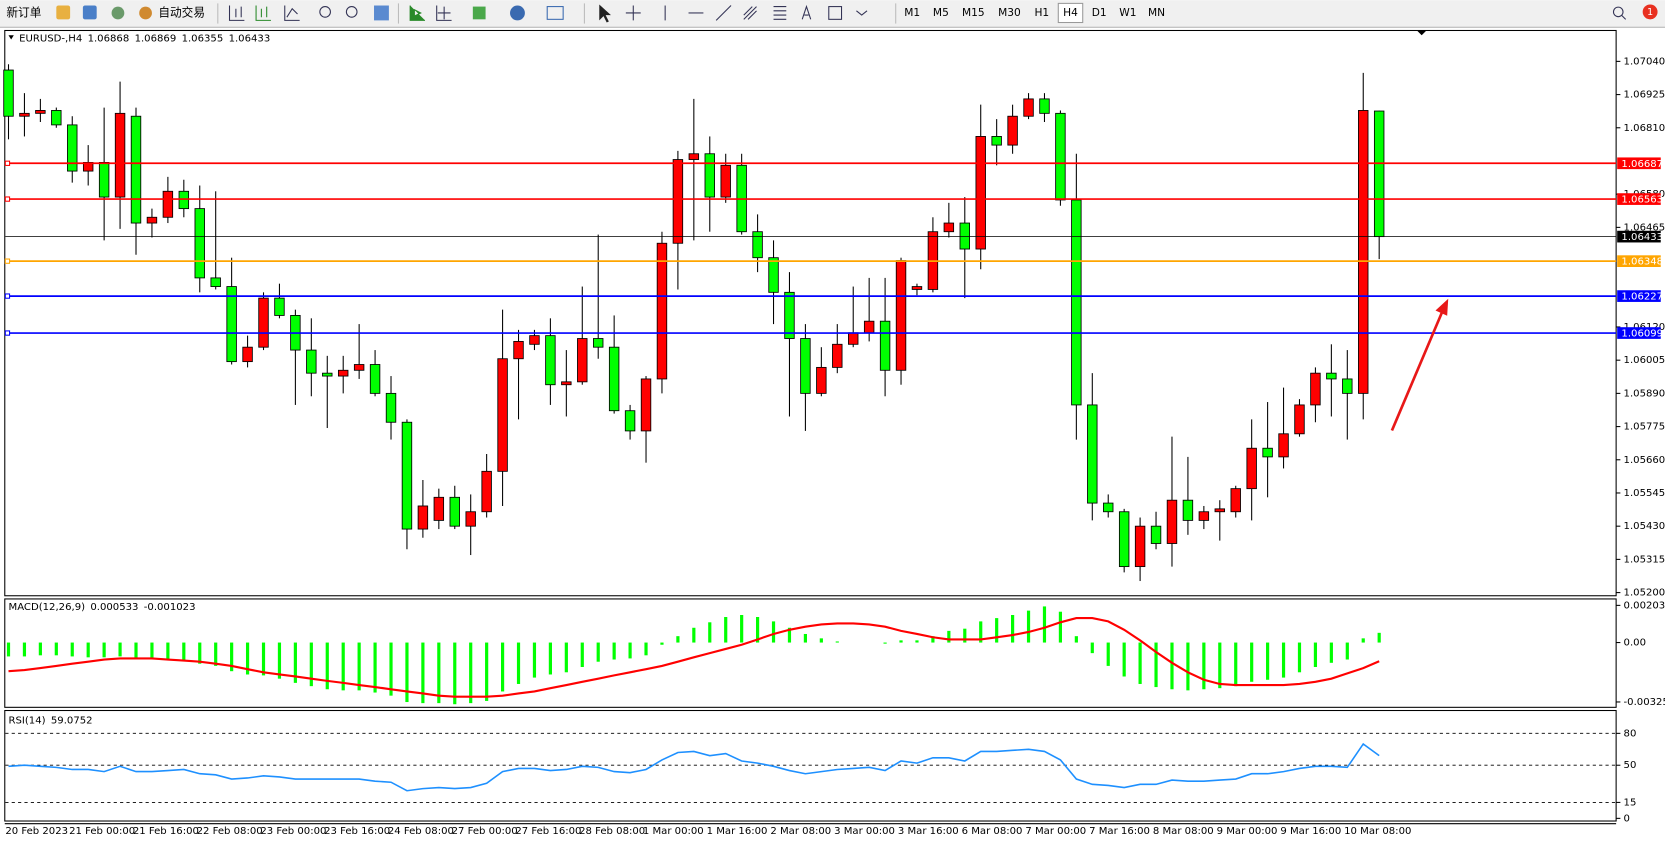 This screenshot has height=843, width=1665. Describe the element at coordinates (1156, 12) in the screenshot. I see `timeframe-button: MN` at that location.